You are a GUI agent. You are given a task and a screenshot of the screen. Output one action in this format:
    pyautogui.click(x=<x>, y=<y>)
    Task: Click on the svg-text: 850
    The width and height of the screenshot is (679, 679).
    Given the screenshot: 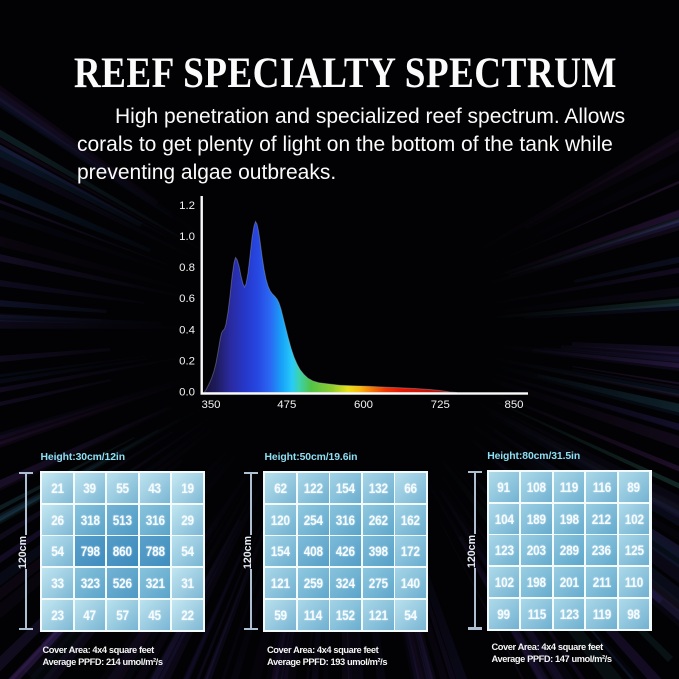 What is the action you would take?
    pyautogui.click(x=513, y=405)
    